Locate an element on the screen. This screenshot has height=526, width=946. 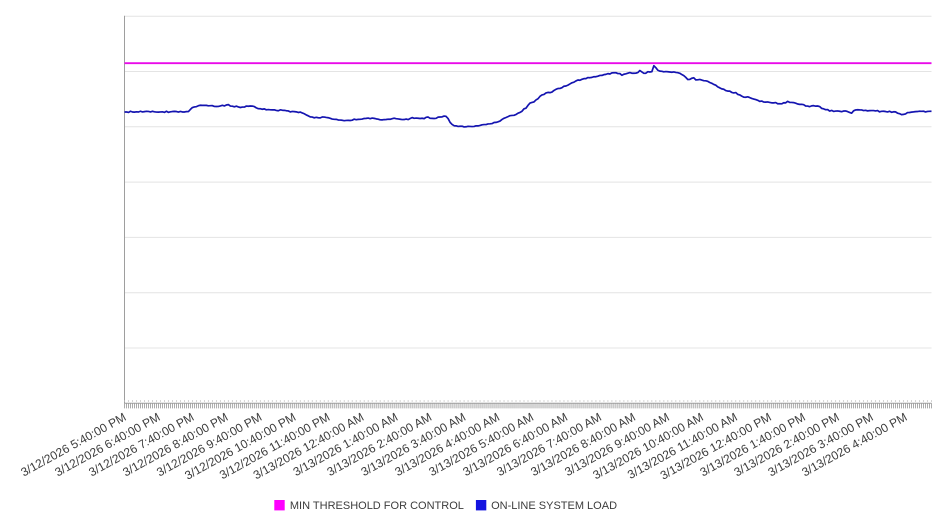
svg-text: MIN THRESHOLD FOR CONTROL is located at coordinates (377, 506).